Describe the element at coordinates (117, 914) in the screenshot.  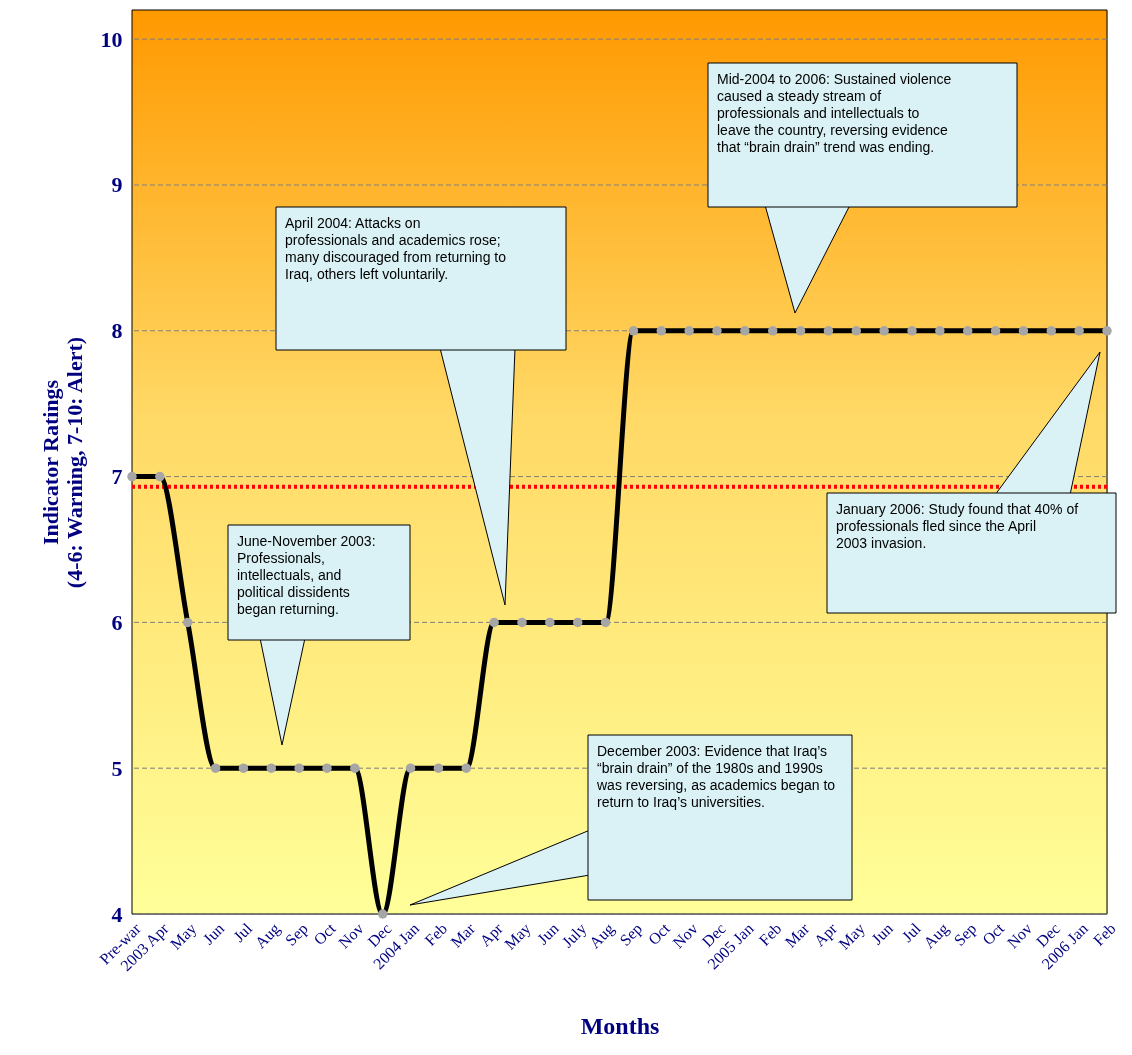
I see `y-tick-label: 4` at that location.